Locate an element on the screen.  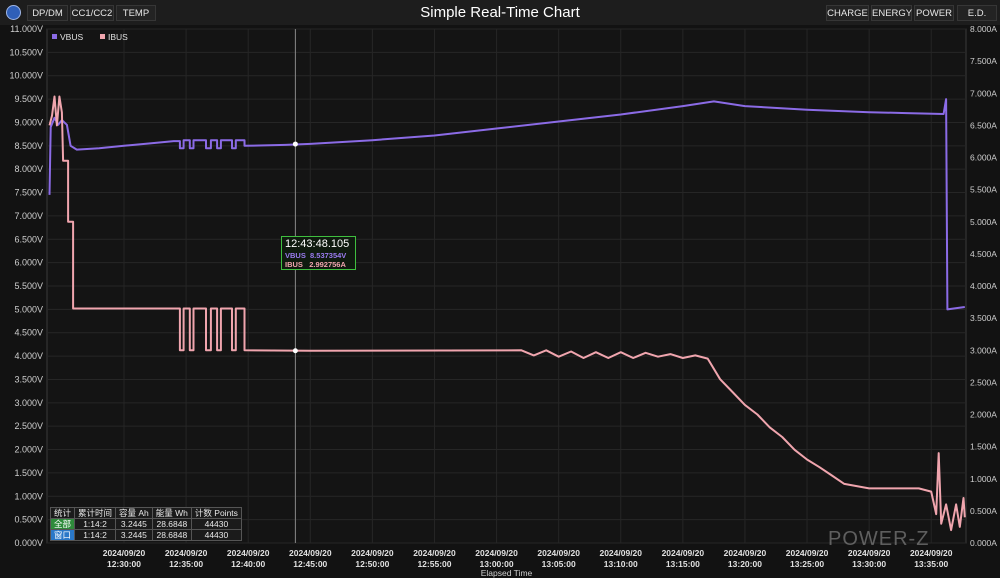
x-tick-time-label: 13:20:00 is located at coordinates (745, 564).